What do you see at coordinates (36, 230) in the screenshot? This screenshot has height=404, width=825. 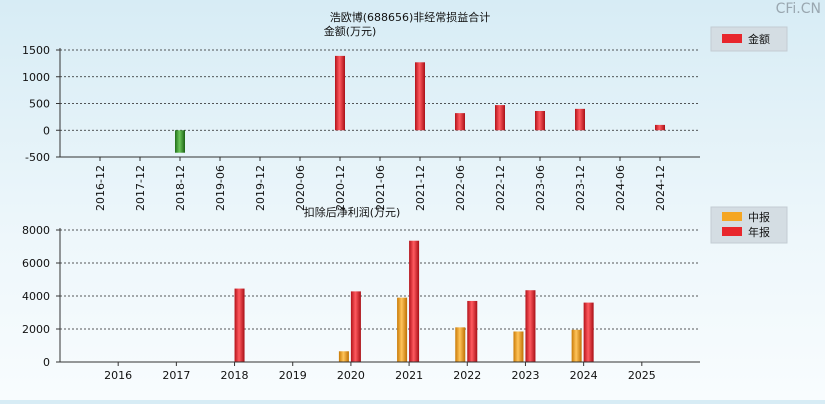 I see `chart2-y-tick-label: 8000` at bounding box center [36, 230].